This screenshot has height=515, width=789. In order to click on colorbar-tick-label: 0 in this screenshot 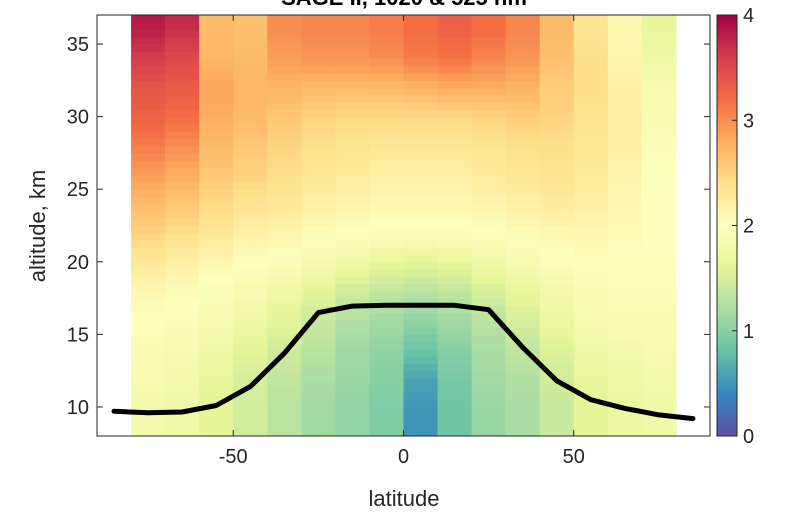, I will do `click(748, 437)`.